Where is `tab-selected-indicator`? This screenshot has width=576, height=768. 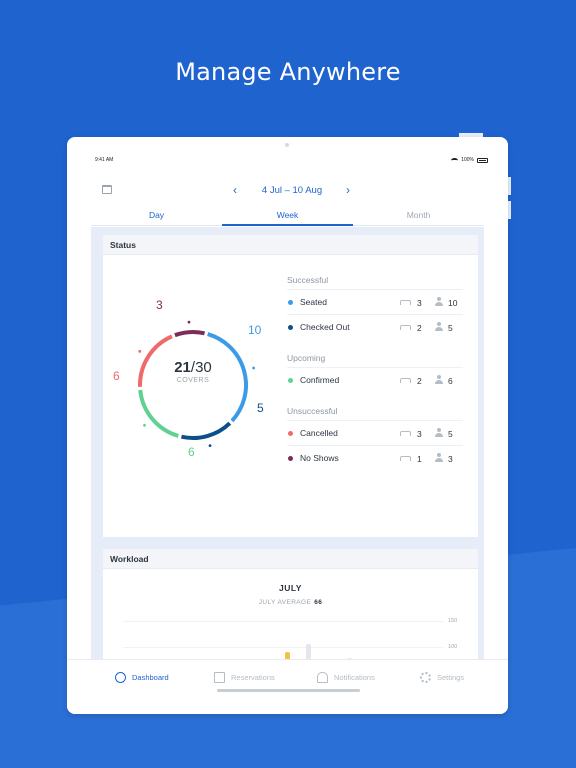
tab-selected-indicator is located at coordinates (287, 225).